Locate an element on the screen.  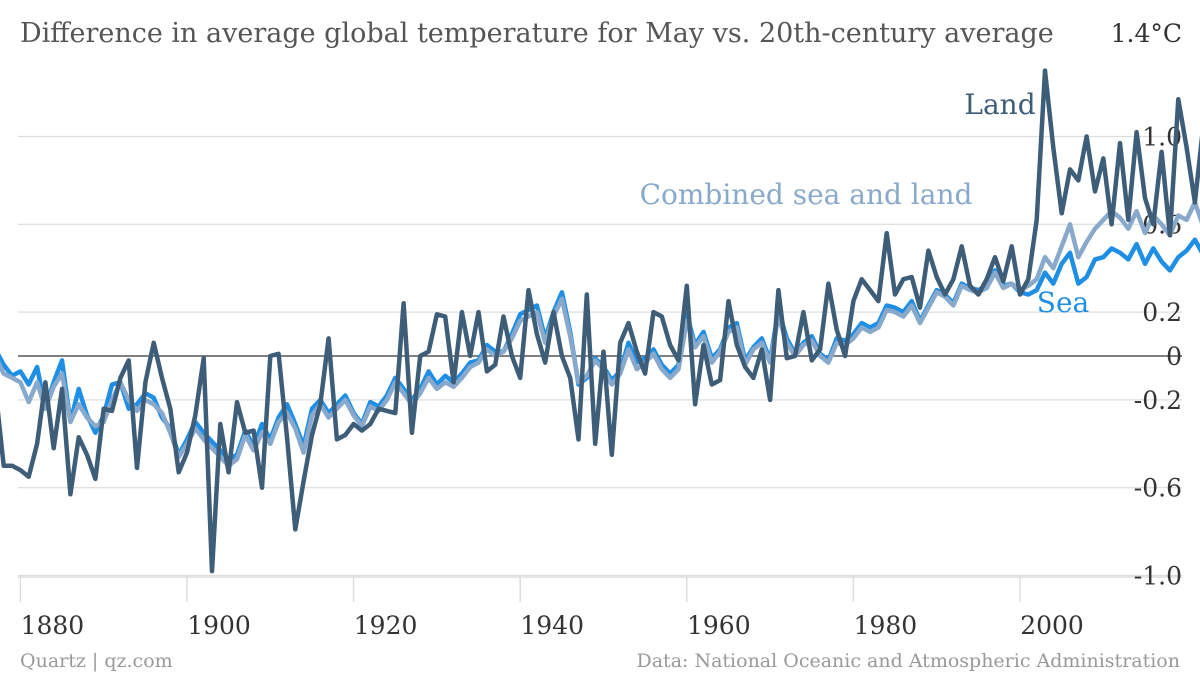
x-tick-label: 1940 is located at coordinates (552, 625).